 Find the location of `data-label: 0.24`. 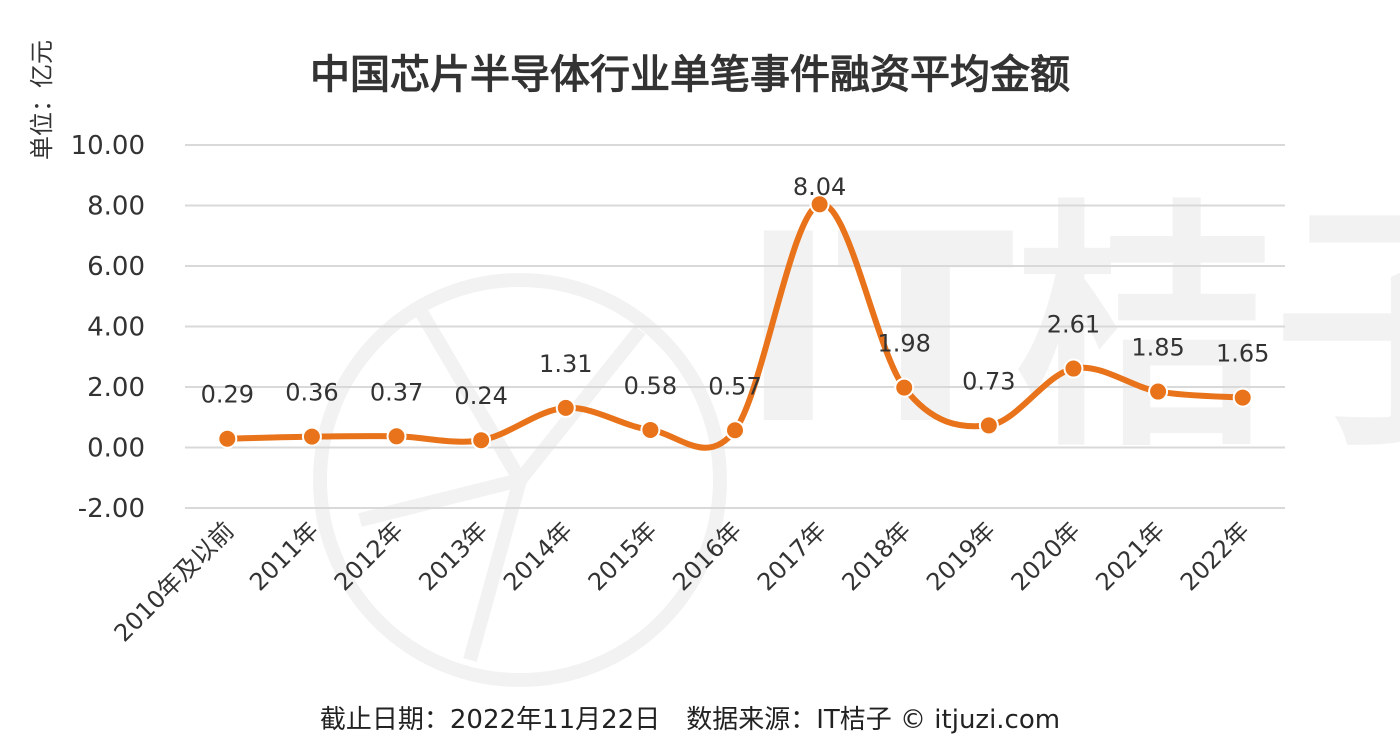

data-label: 0.24 is located at coordinates (480, 396).